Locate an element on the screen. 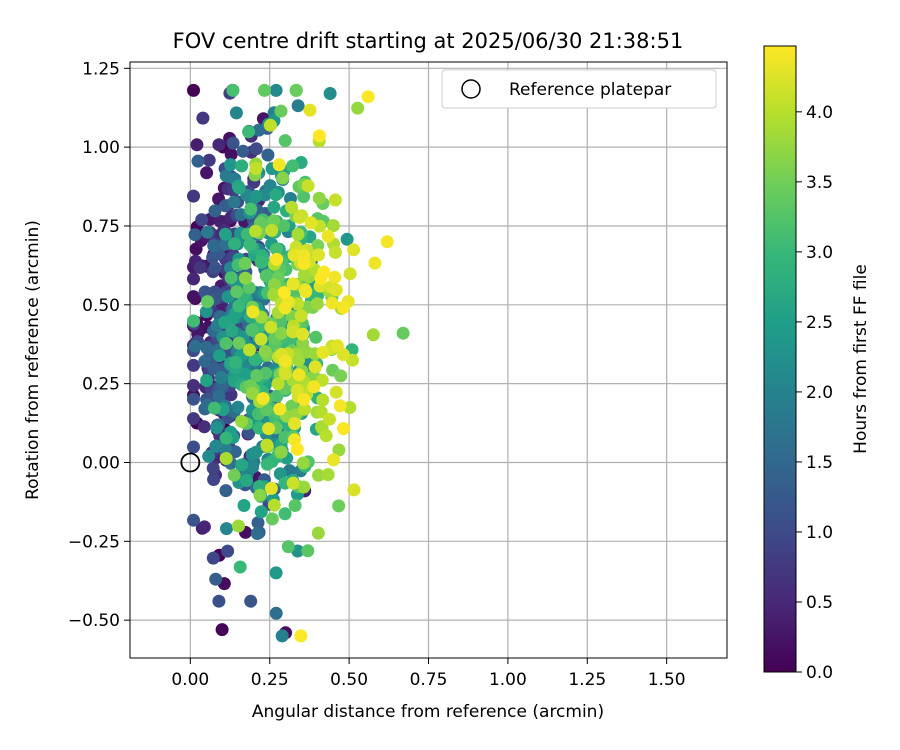 The image size is (900, 750). y-tick-label: 0.25 is located at coordinates (101, 385).